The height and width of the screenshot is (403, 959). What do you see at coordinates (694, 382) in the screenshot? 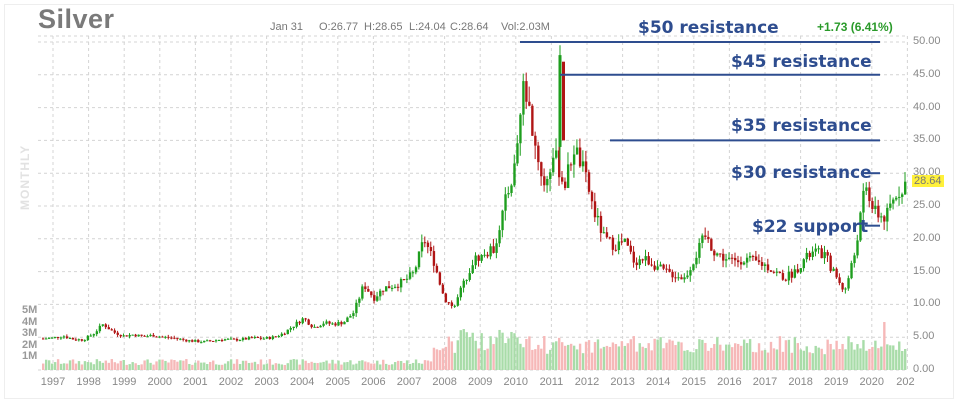
I see `x-tick-label: 2015` at bounding box center [694, 382].